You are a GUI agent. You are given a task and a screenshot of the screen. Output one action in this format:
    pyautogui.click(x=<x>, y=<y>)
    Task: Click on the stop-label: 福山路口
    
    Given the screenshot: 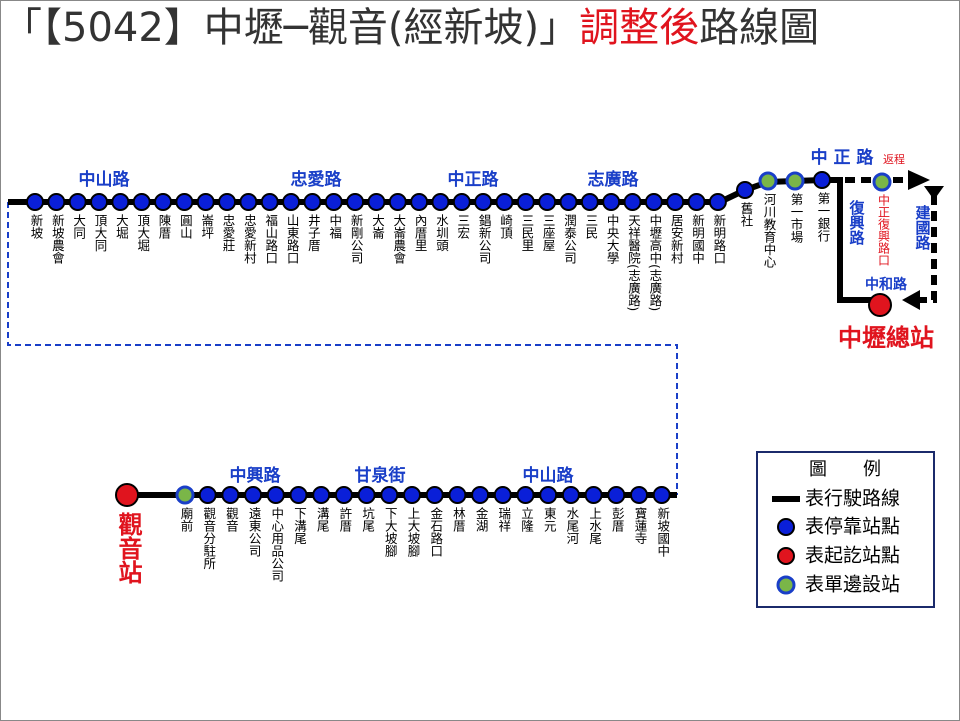 What is the action you would take?
    pyautogui.click(x=270, y=238)
    